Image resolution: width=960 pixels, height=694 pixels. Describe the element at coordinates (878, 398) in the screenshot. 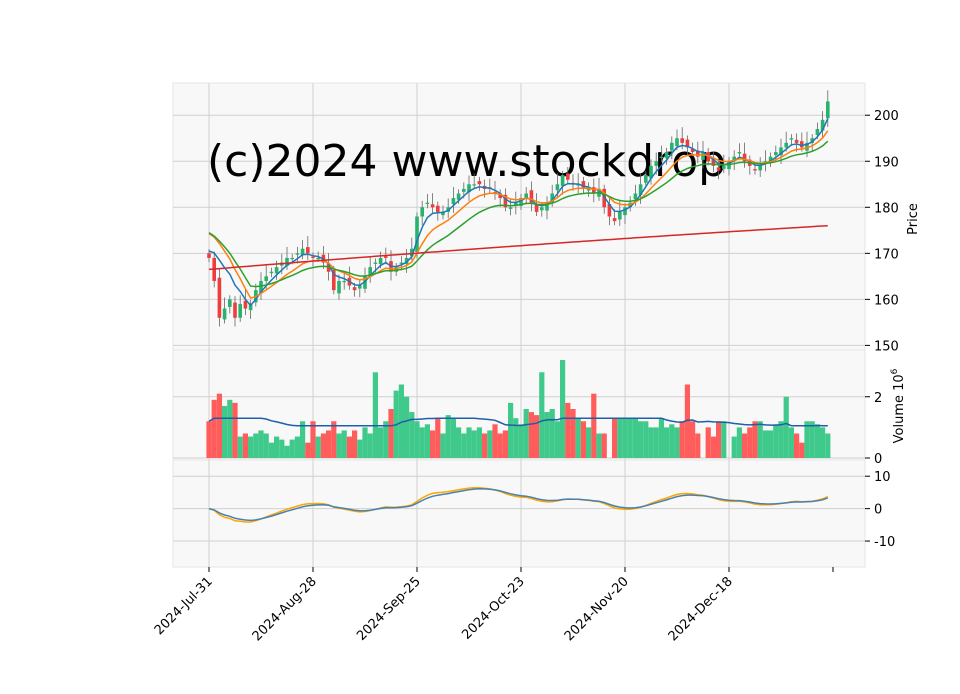

I see `volume-tick-label: 2` at that location.